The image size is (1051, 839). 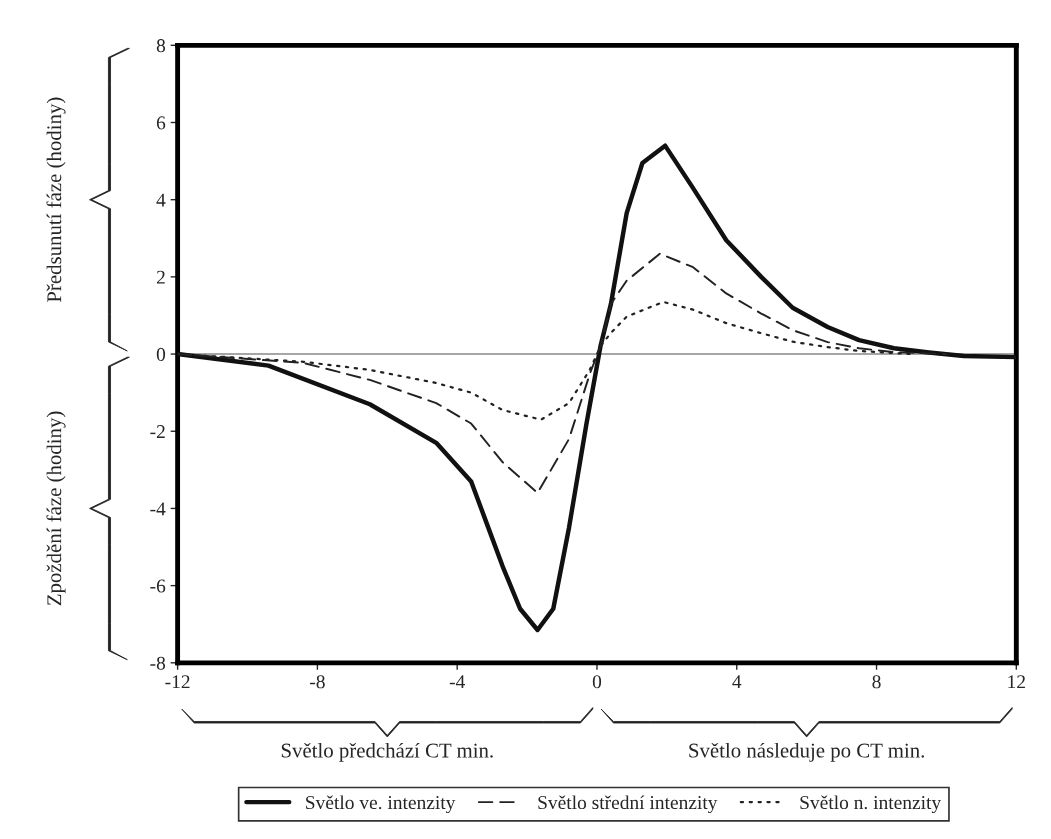 I want to click on x-tick-label: -4, so click(x=457, y=682).